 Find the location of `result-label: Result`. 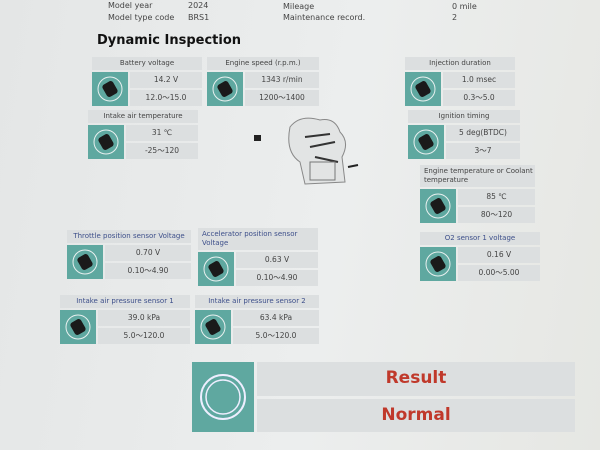

result-label: Result is located at coordinates (416, 379).